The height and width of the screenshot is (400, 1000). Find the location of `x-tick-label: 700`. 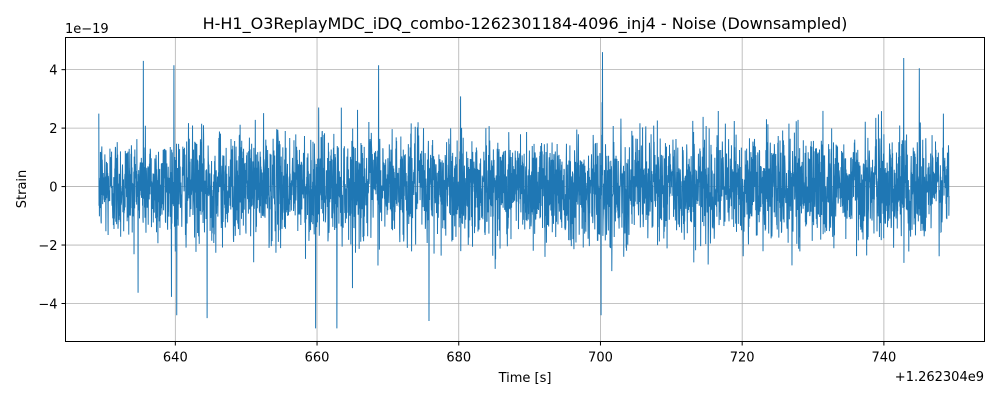

x-tick-label: 700 is located at coordinates (600, 358).